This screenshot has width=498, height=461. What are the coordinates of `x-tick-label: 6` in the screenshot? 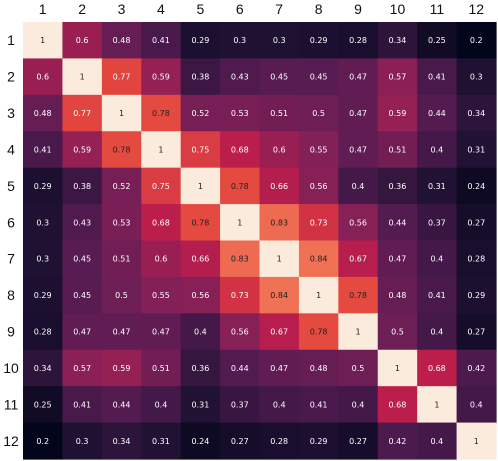 It's located at (240, 9).